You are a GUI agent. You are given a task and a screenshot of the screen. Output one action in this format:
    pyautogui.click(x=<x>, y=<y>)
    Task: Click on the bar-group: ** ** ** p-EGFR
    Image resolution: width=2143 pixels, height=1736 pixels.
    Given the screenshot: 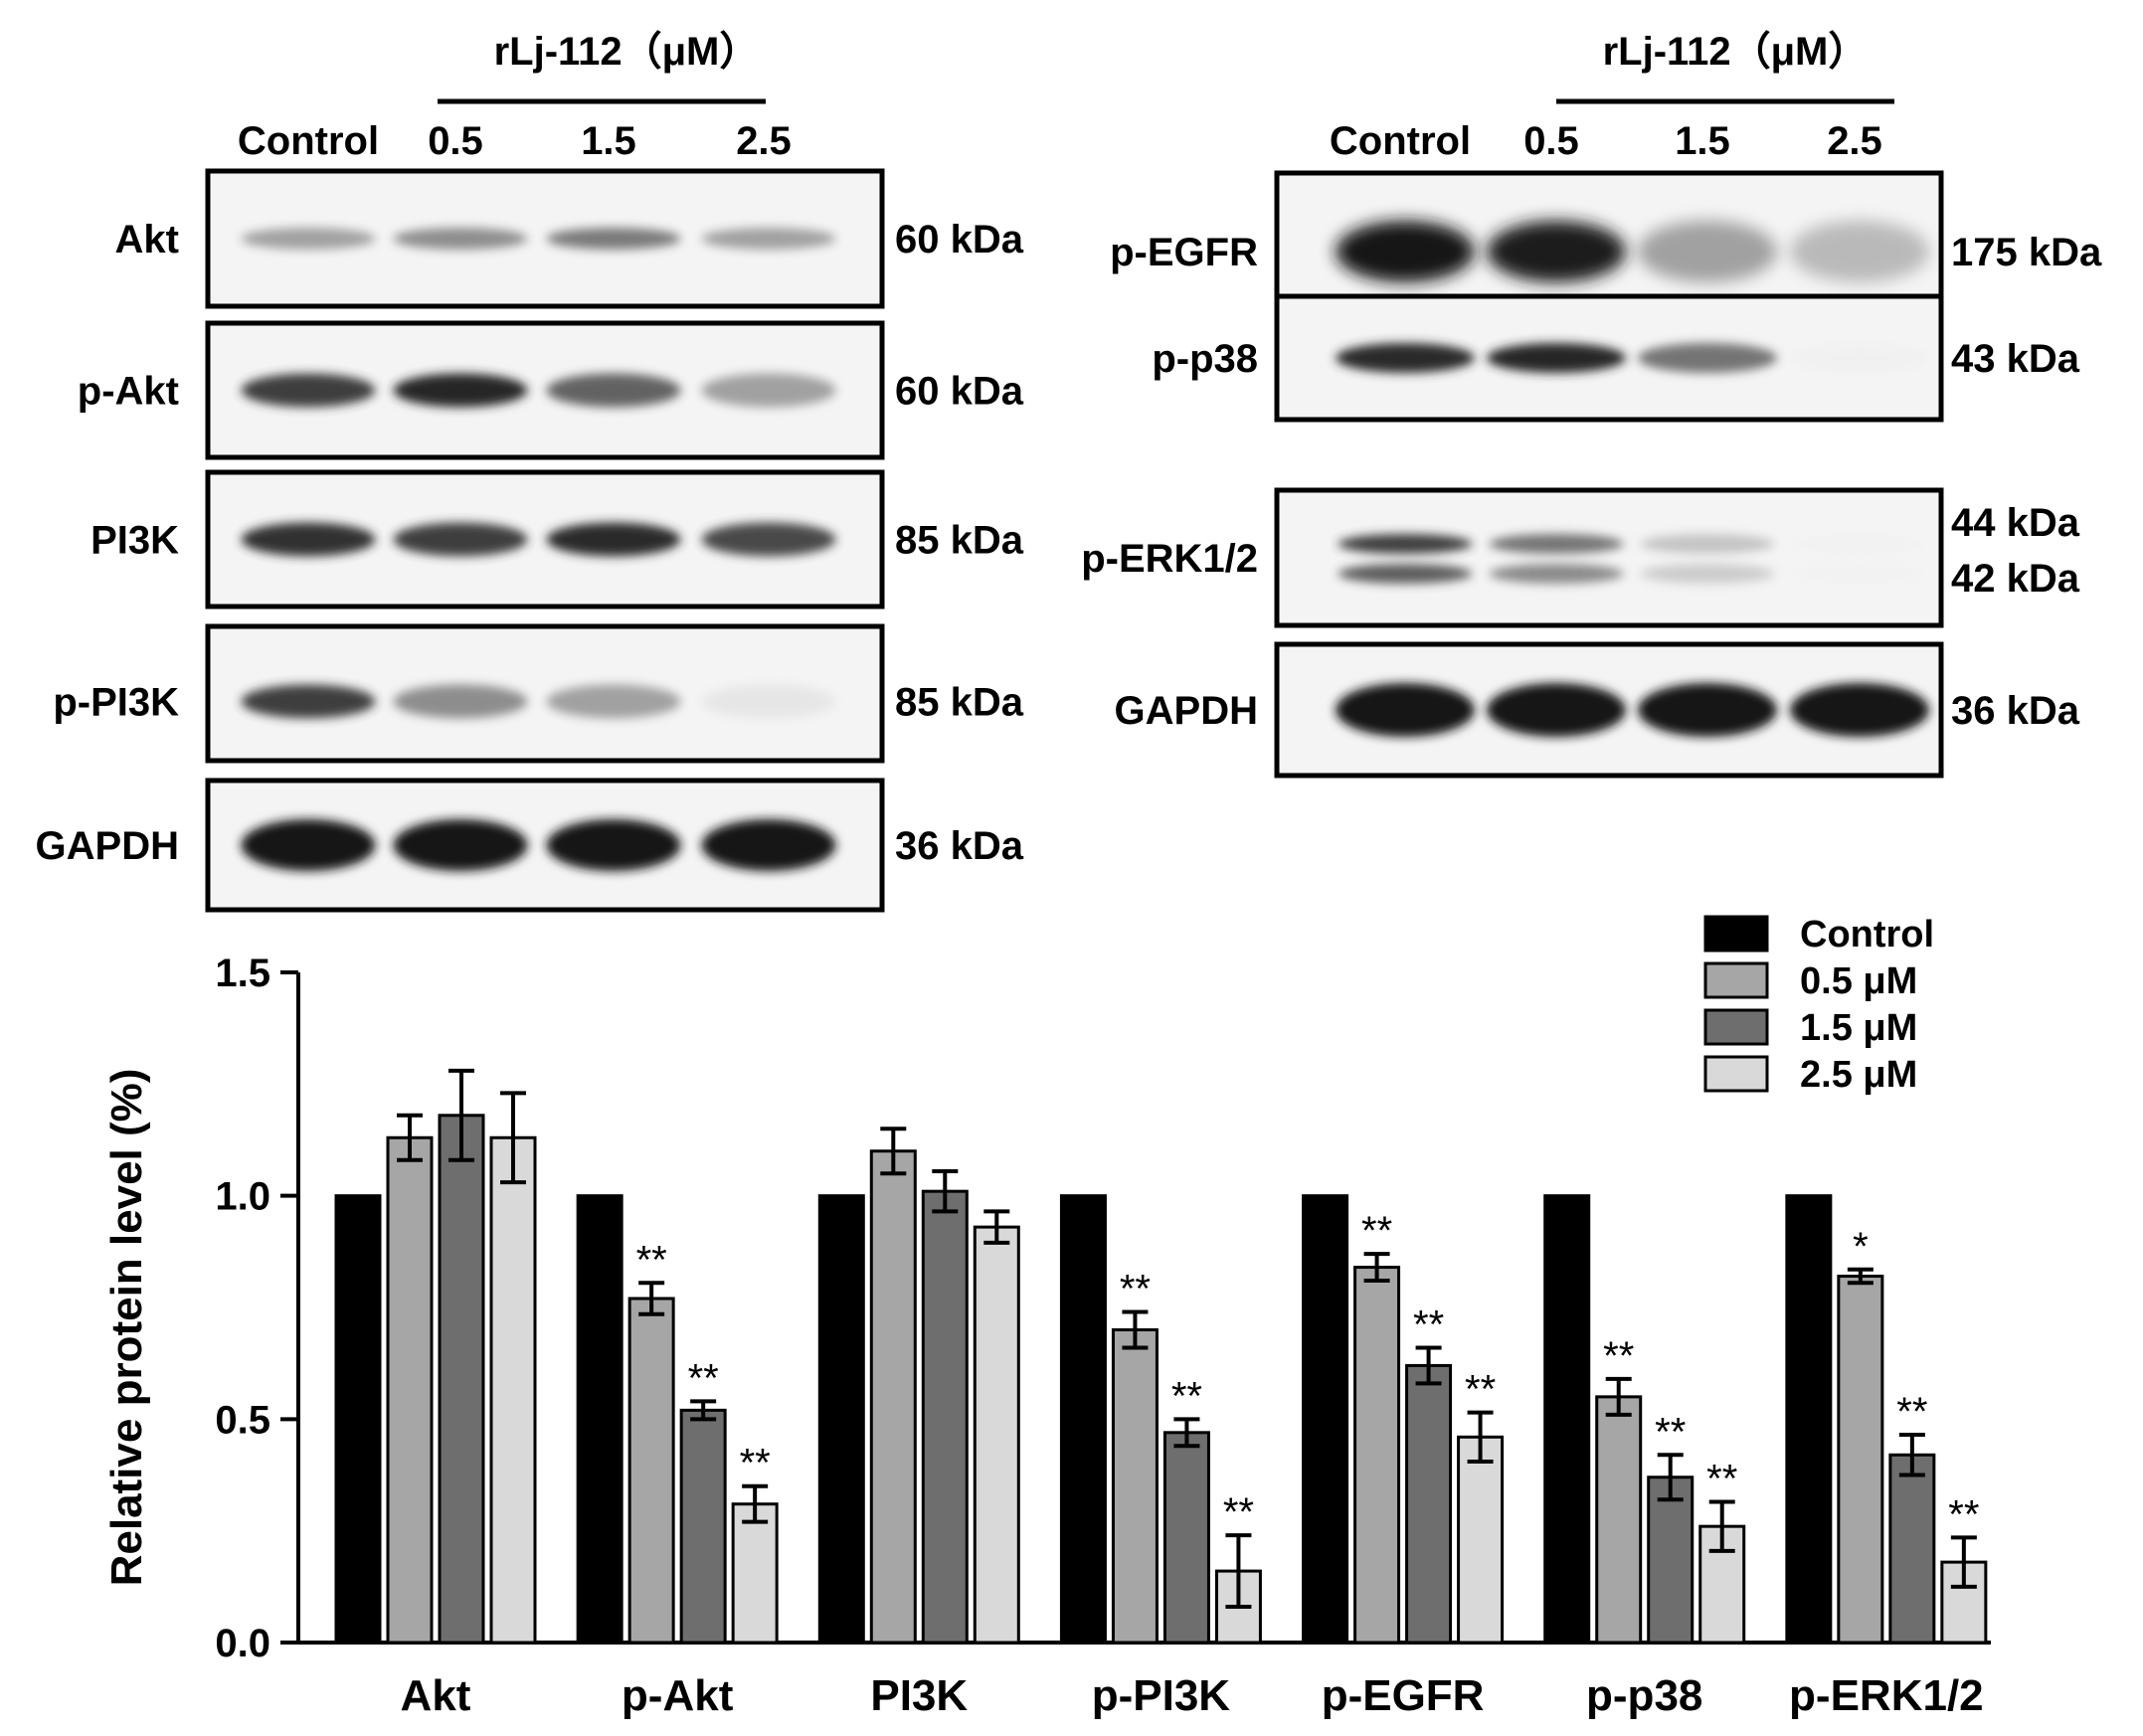 What is the action you would take?
    pyautogui.click(x=1403, y=1457)
    